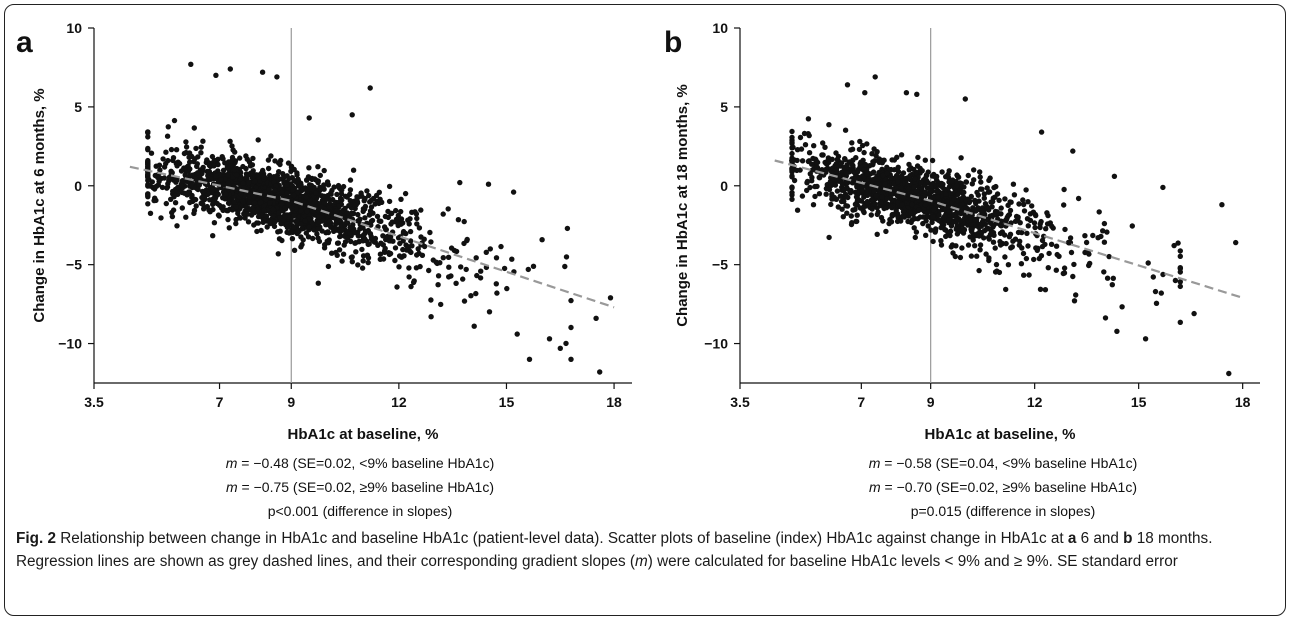 The height and width of the screenshot is (622, 1292). Describe the element at coordinates (24, 42) in the screenshot. I see `panel-letter: a` at that location.